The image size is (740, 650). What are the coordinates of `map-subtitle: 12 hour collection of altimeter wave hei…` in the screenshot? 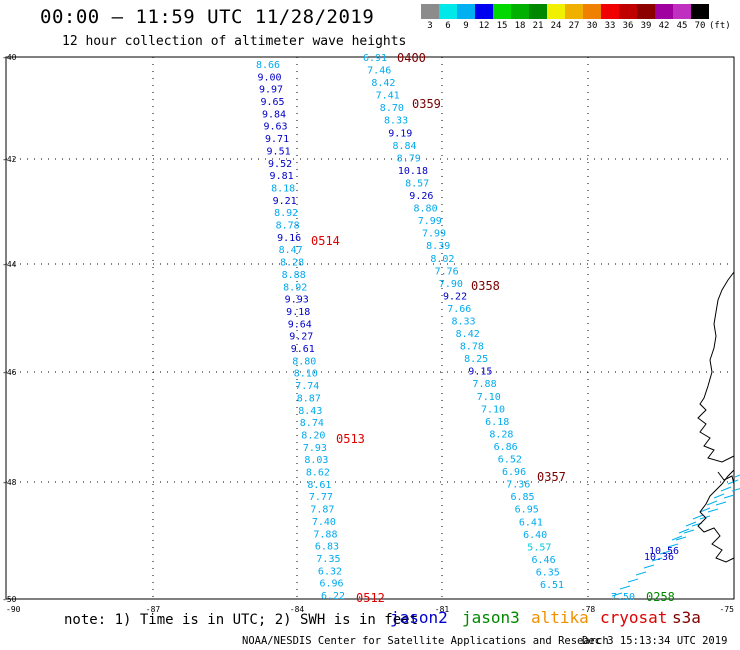 It's located at (234, 41).